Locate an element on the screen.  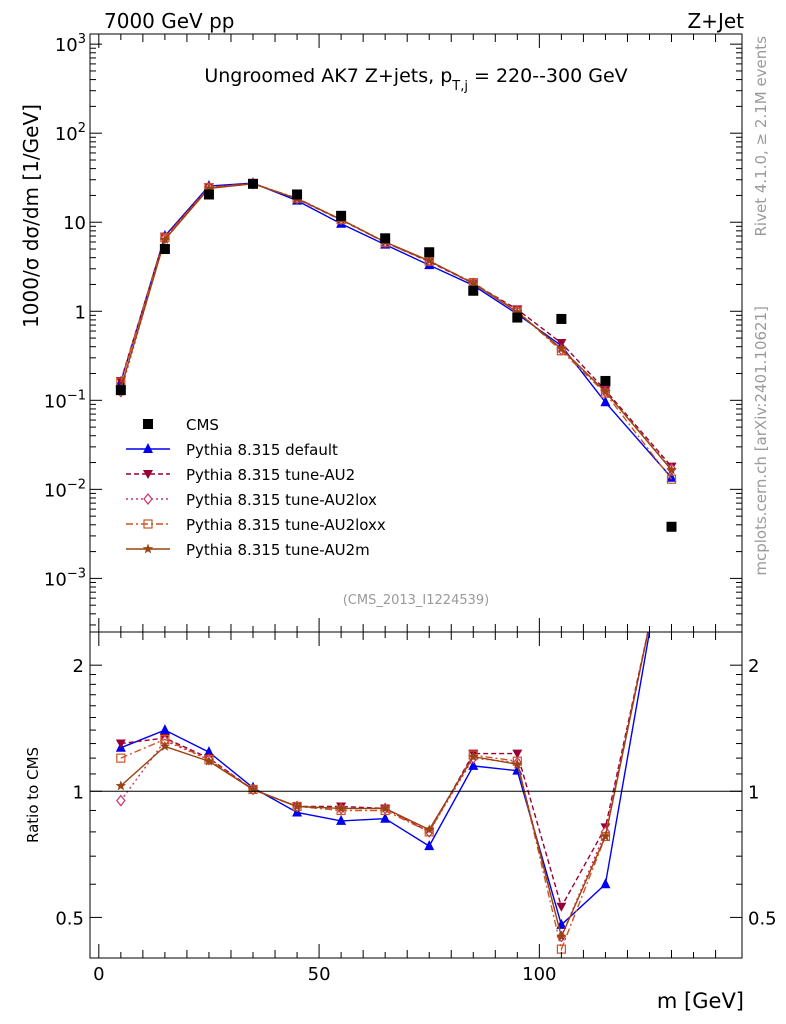
rivet-label: Rivet 4.1.0, ≥ 2.1M events is located at coordinates (761, 136).